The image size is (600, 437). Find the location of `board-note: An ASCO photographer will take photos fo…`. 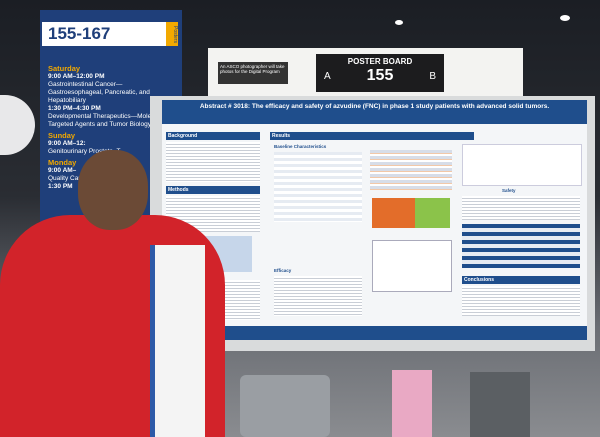

board-note: An ASCO photographer will take photos fo… is located at coordinates (253, 73).